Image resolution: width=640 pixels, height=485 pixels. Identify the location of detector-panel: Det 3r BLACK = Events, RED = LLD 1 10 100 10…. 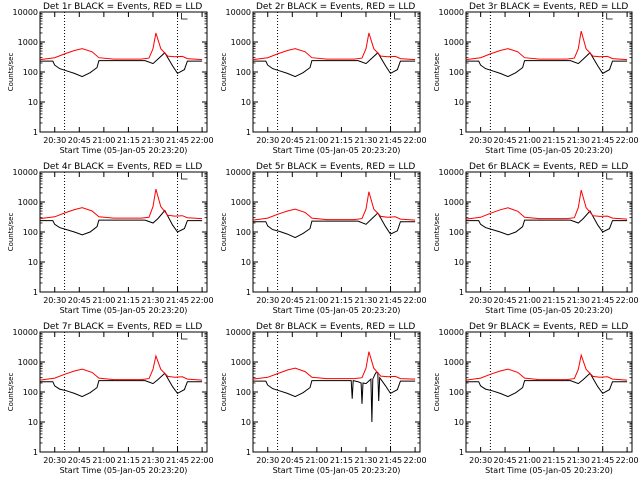
(536, 78).